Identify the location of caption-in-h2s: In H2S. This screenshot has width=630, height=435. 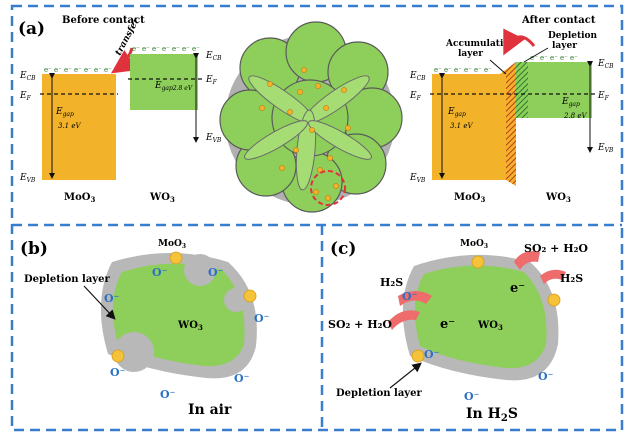
(492, 415).